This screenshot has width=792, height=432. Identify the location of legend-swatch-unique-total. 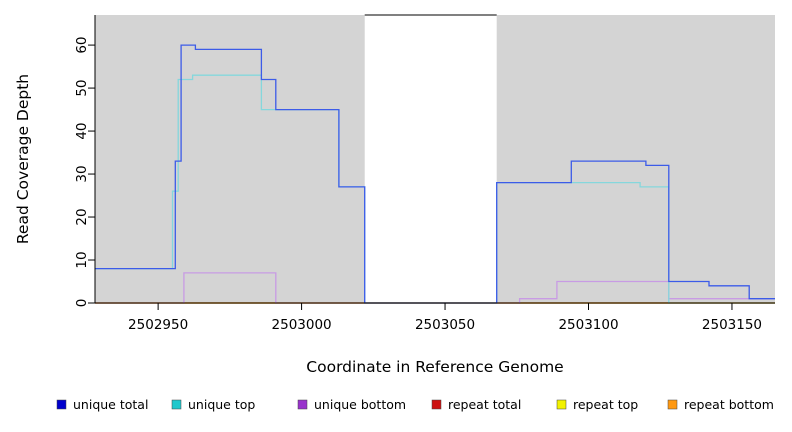
(61, 404).